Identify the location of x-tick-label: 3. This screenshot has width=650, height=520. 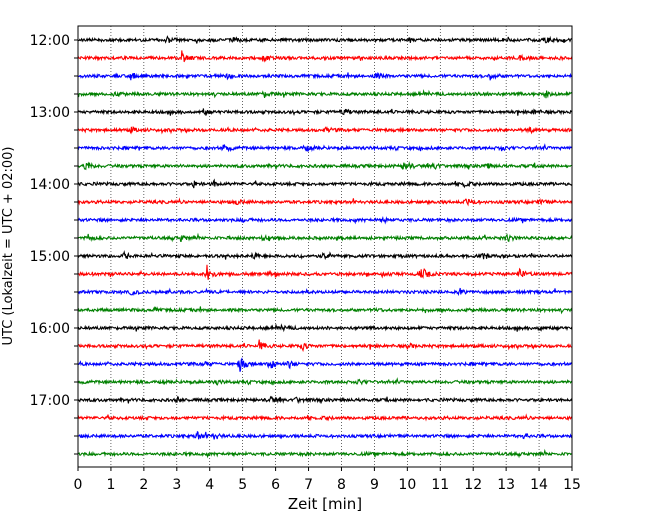
(176, 485).